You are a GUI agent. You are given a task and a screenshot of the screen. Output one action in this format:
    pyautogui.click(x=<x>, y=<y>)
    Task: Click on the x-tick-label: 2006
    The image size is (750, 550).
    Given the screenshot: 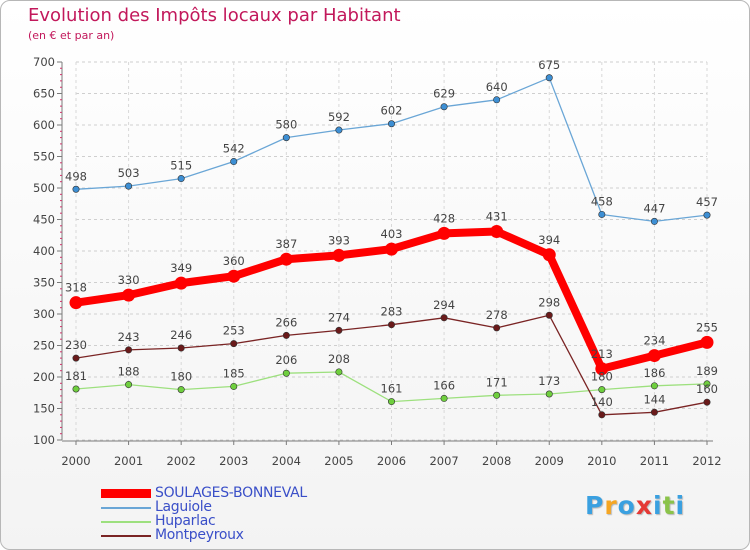 What is the action you would take?
    pyautogui.click(x=391, y=461)
    